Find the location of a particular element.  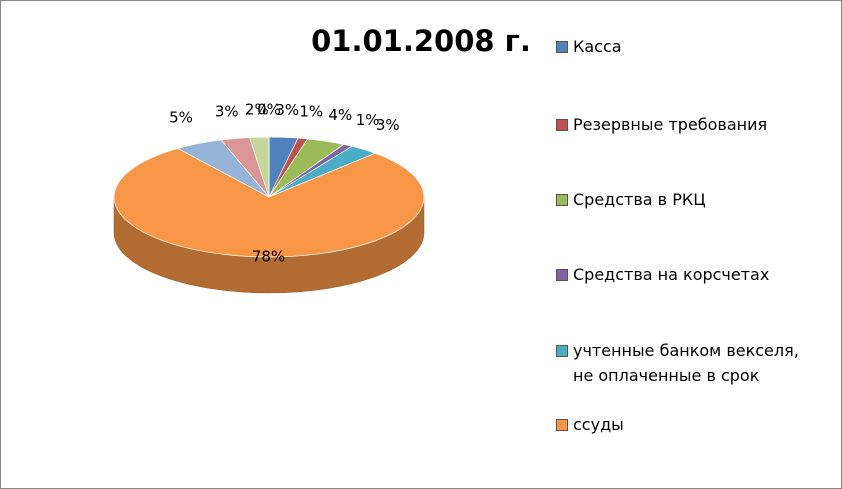

slice is located at coordinates (269, 203).